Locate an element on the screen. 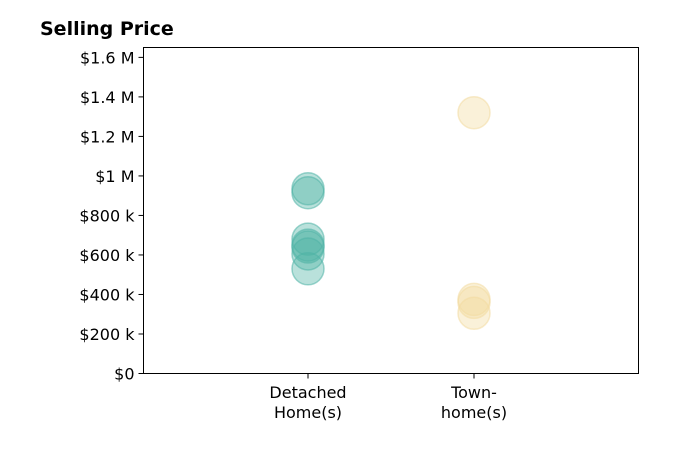 This screenshot has height=462, width=679. y-tick-label: $400 k is located at coordinates (107, 294).